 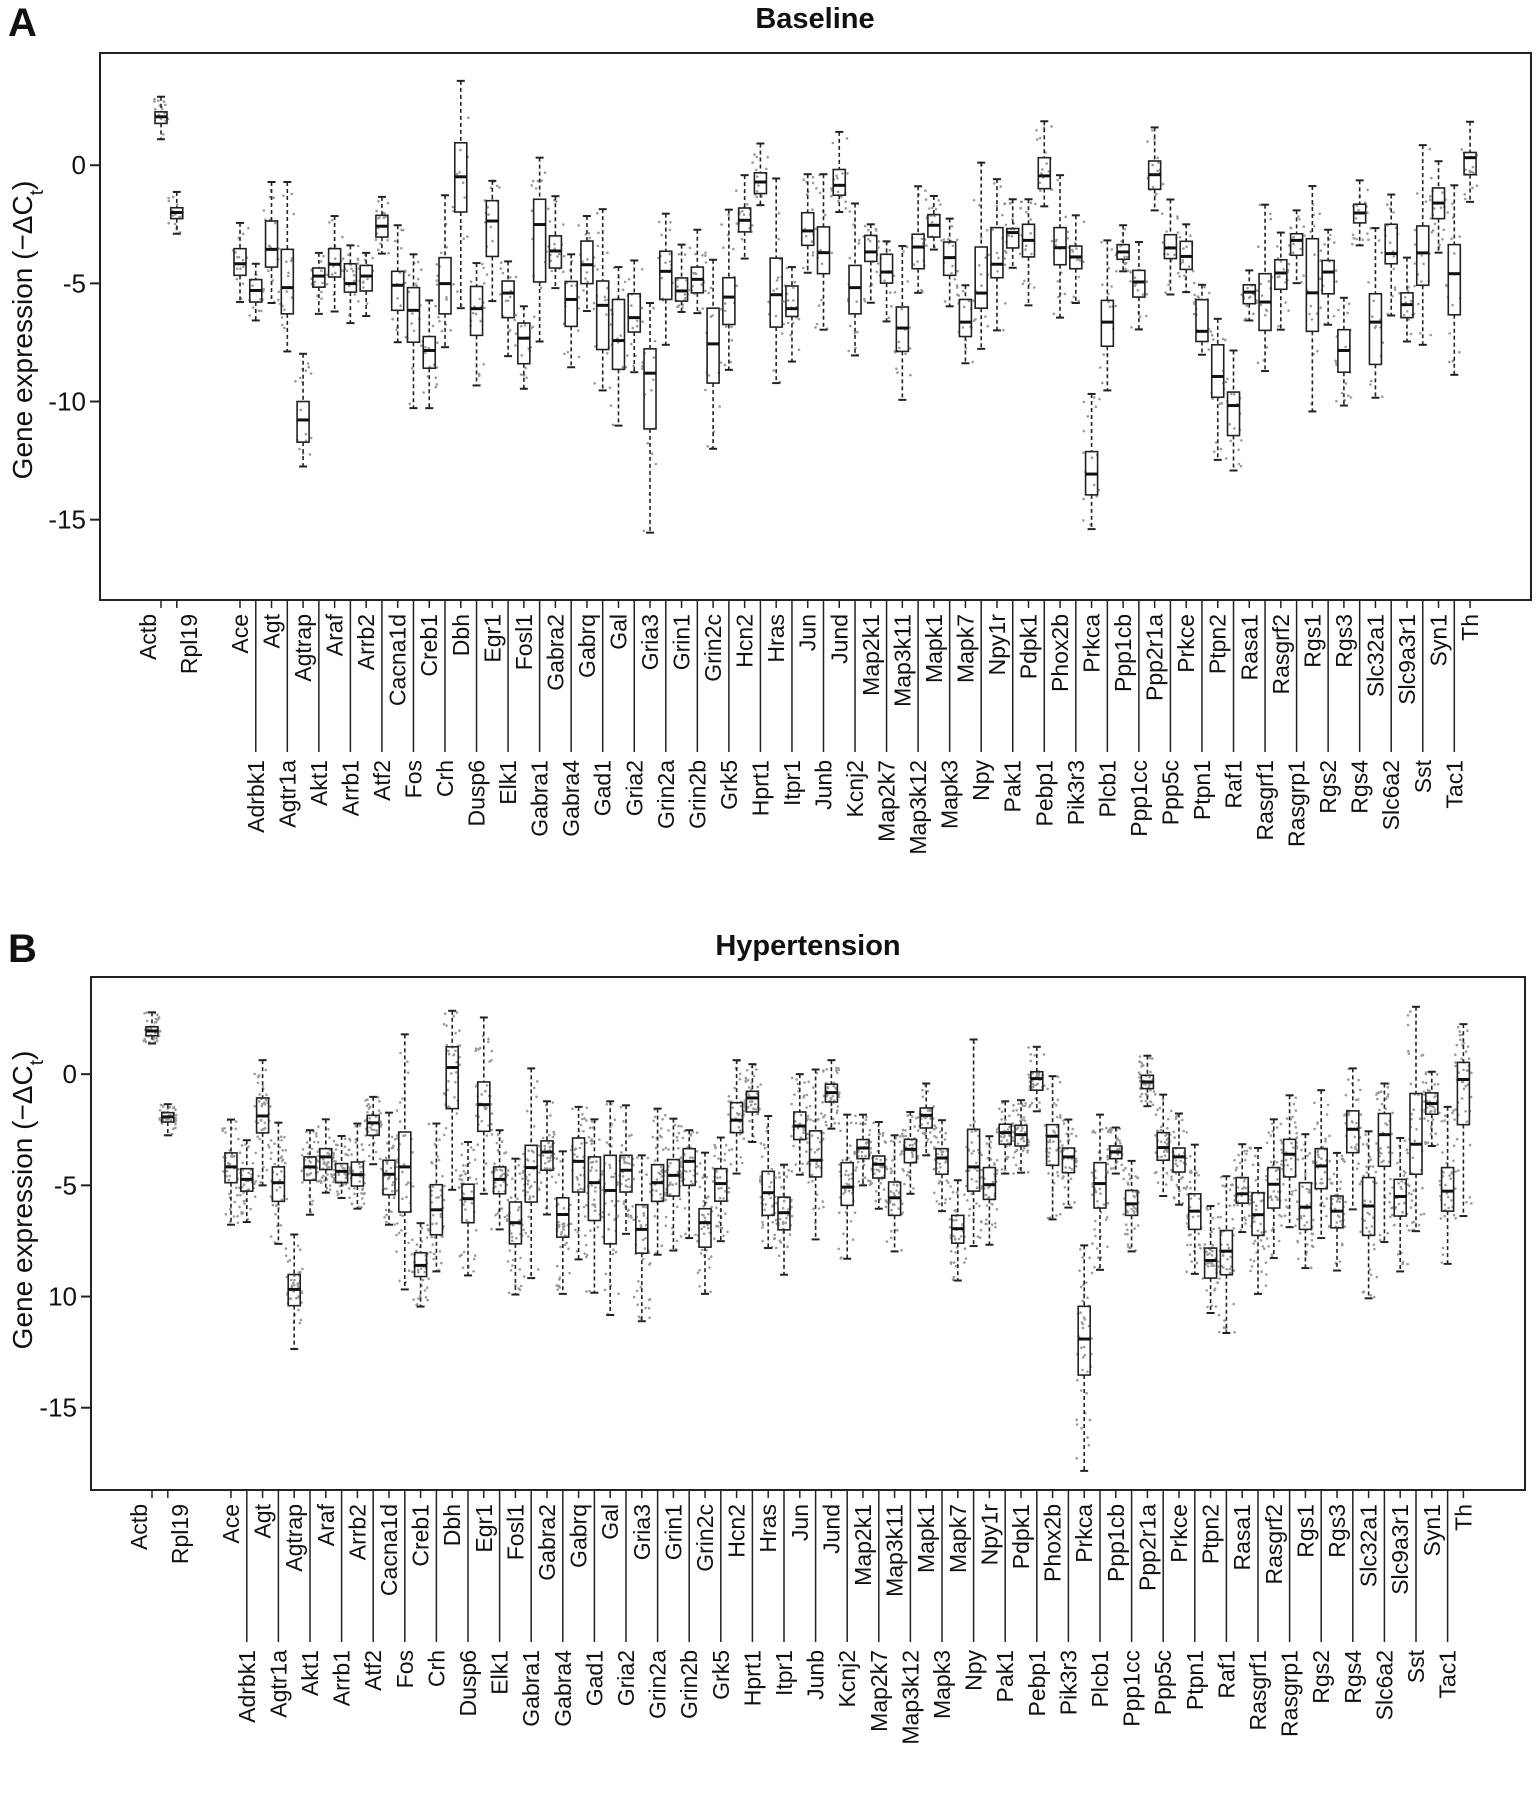 What do you see at coordinates (1044, 164) in the screenshot?
I see `box-pebp1` at bounding box center [1044, 164].